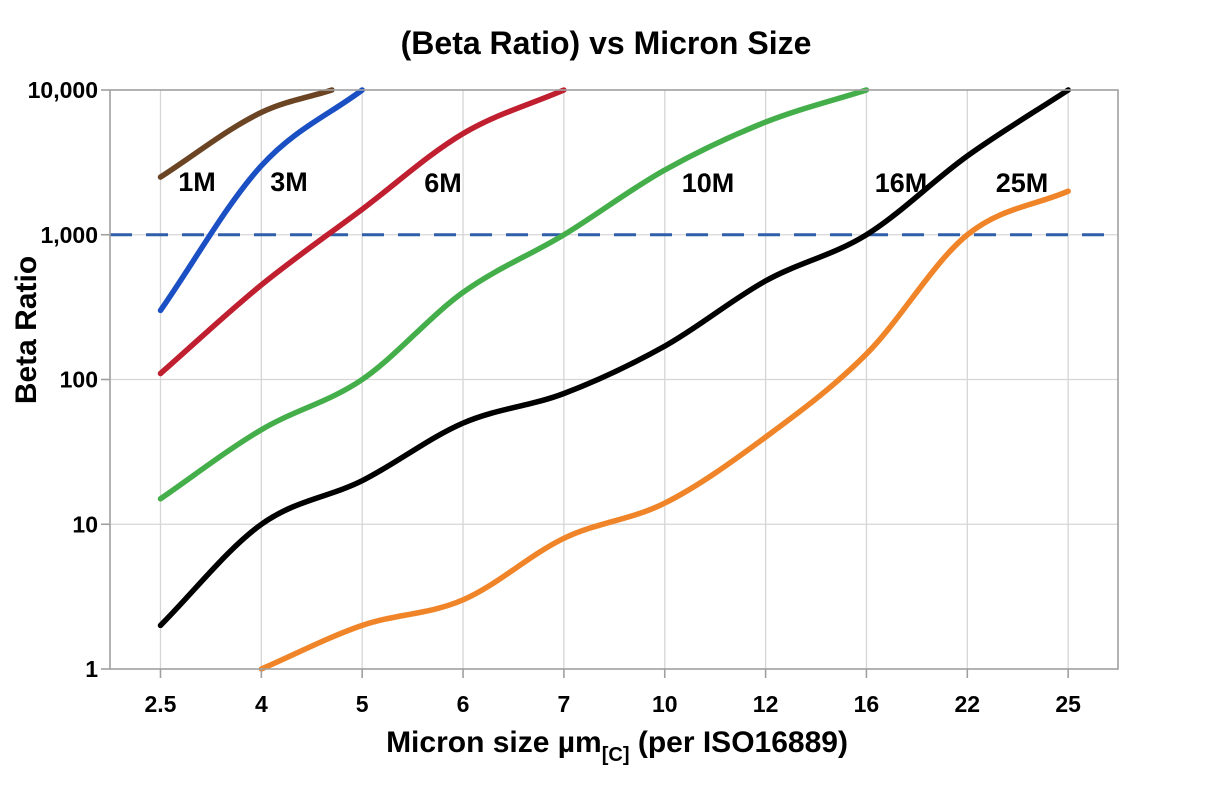 The height and width of the screenshot is (792, 1216). What do you see at coordinates (708, 183) in the screenshot?
I see `series-label-10M: 10M` at bounding box center [708, 183].